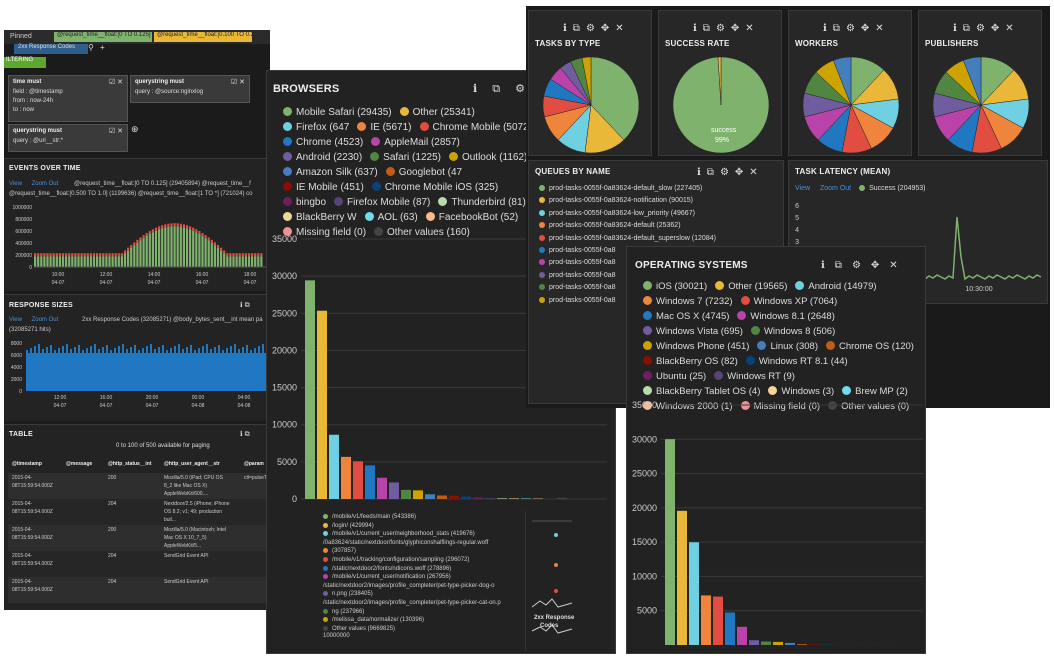 This screenshot has height=656, width=1054. What do you see at coordinates (796, 361) in the screenshot?
I see `legend-item: Windows RT 8.1 (44)` at bounding box center [796, 361].